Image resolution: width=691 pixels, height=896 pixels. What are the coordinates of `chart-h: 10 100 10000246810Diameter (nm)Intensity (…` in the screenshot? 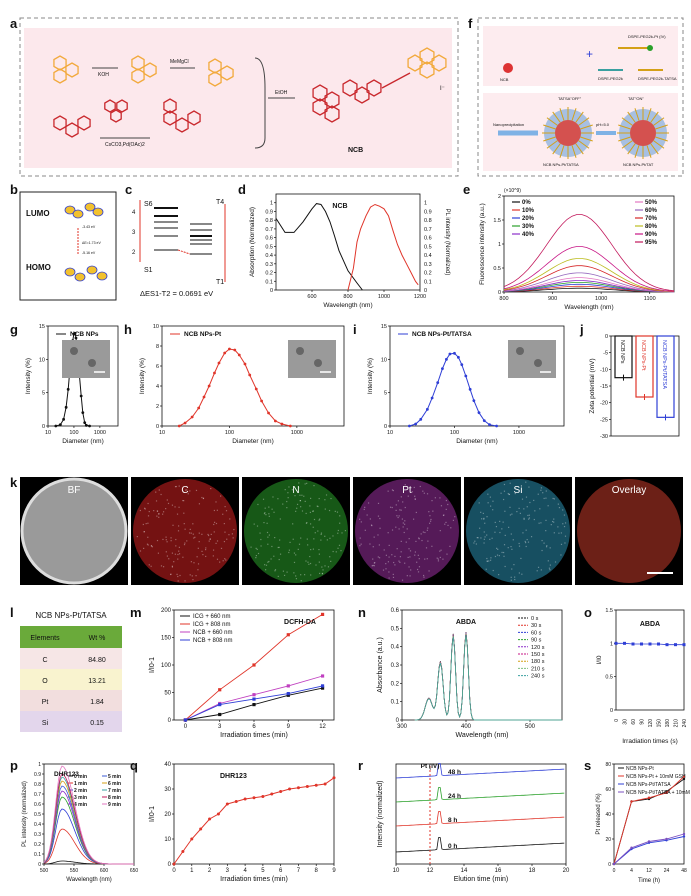 It's located at (243, 388).